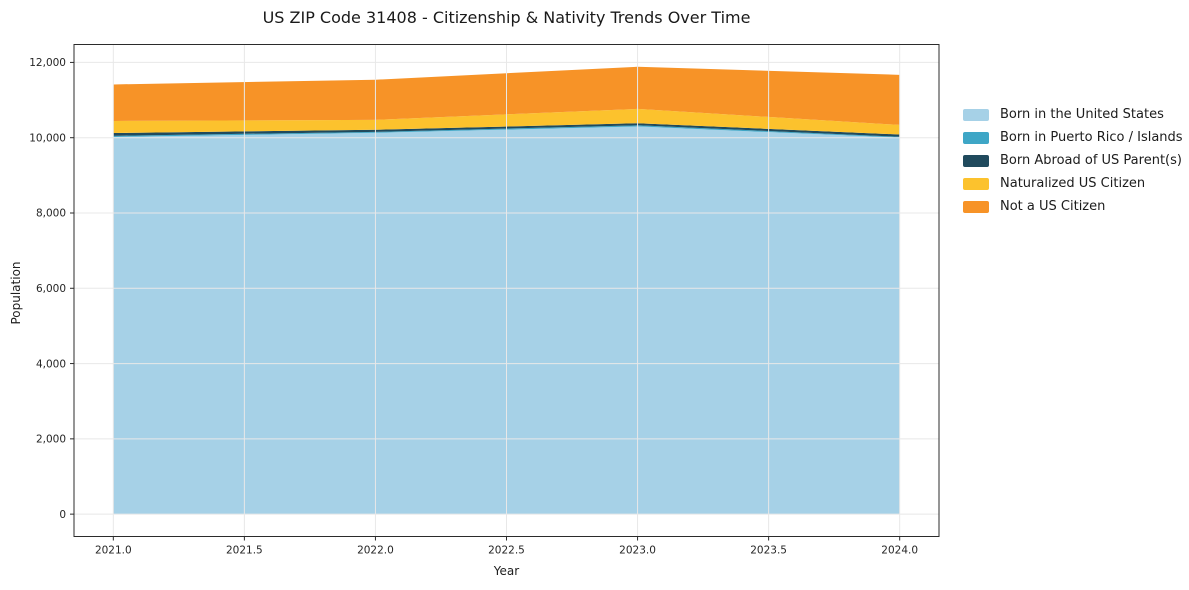 This screenshot has height=590, width=1189. What do you see at coordinates (51, 440) in the screenshot?
I see `y-tick-label: 2,000` at bounding box center [51, 440].